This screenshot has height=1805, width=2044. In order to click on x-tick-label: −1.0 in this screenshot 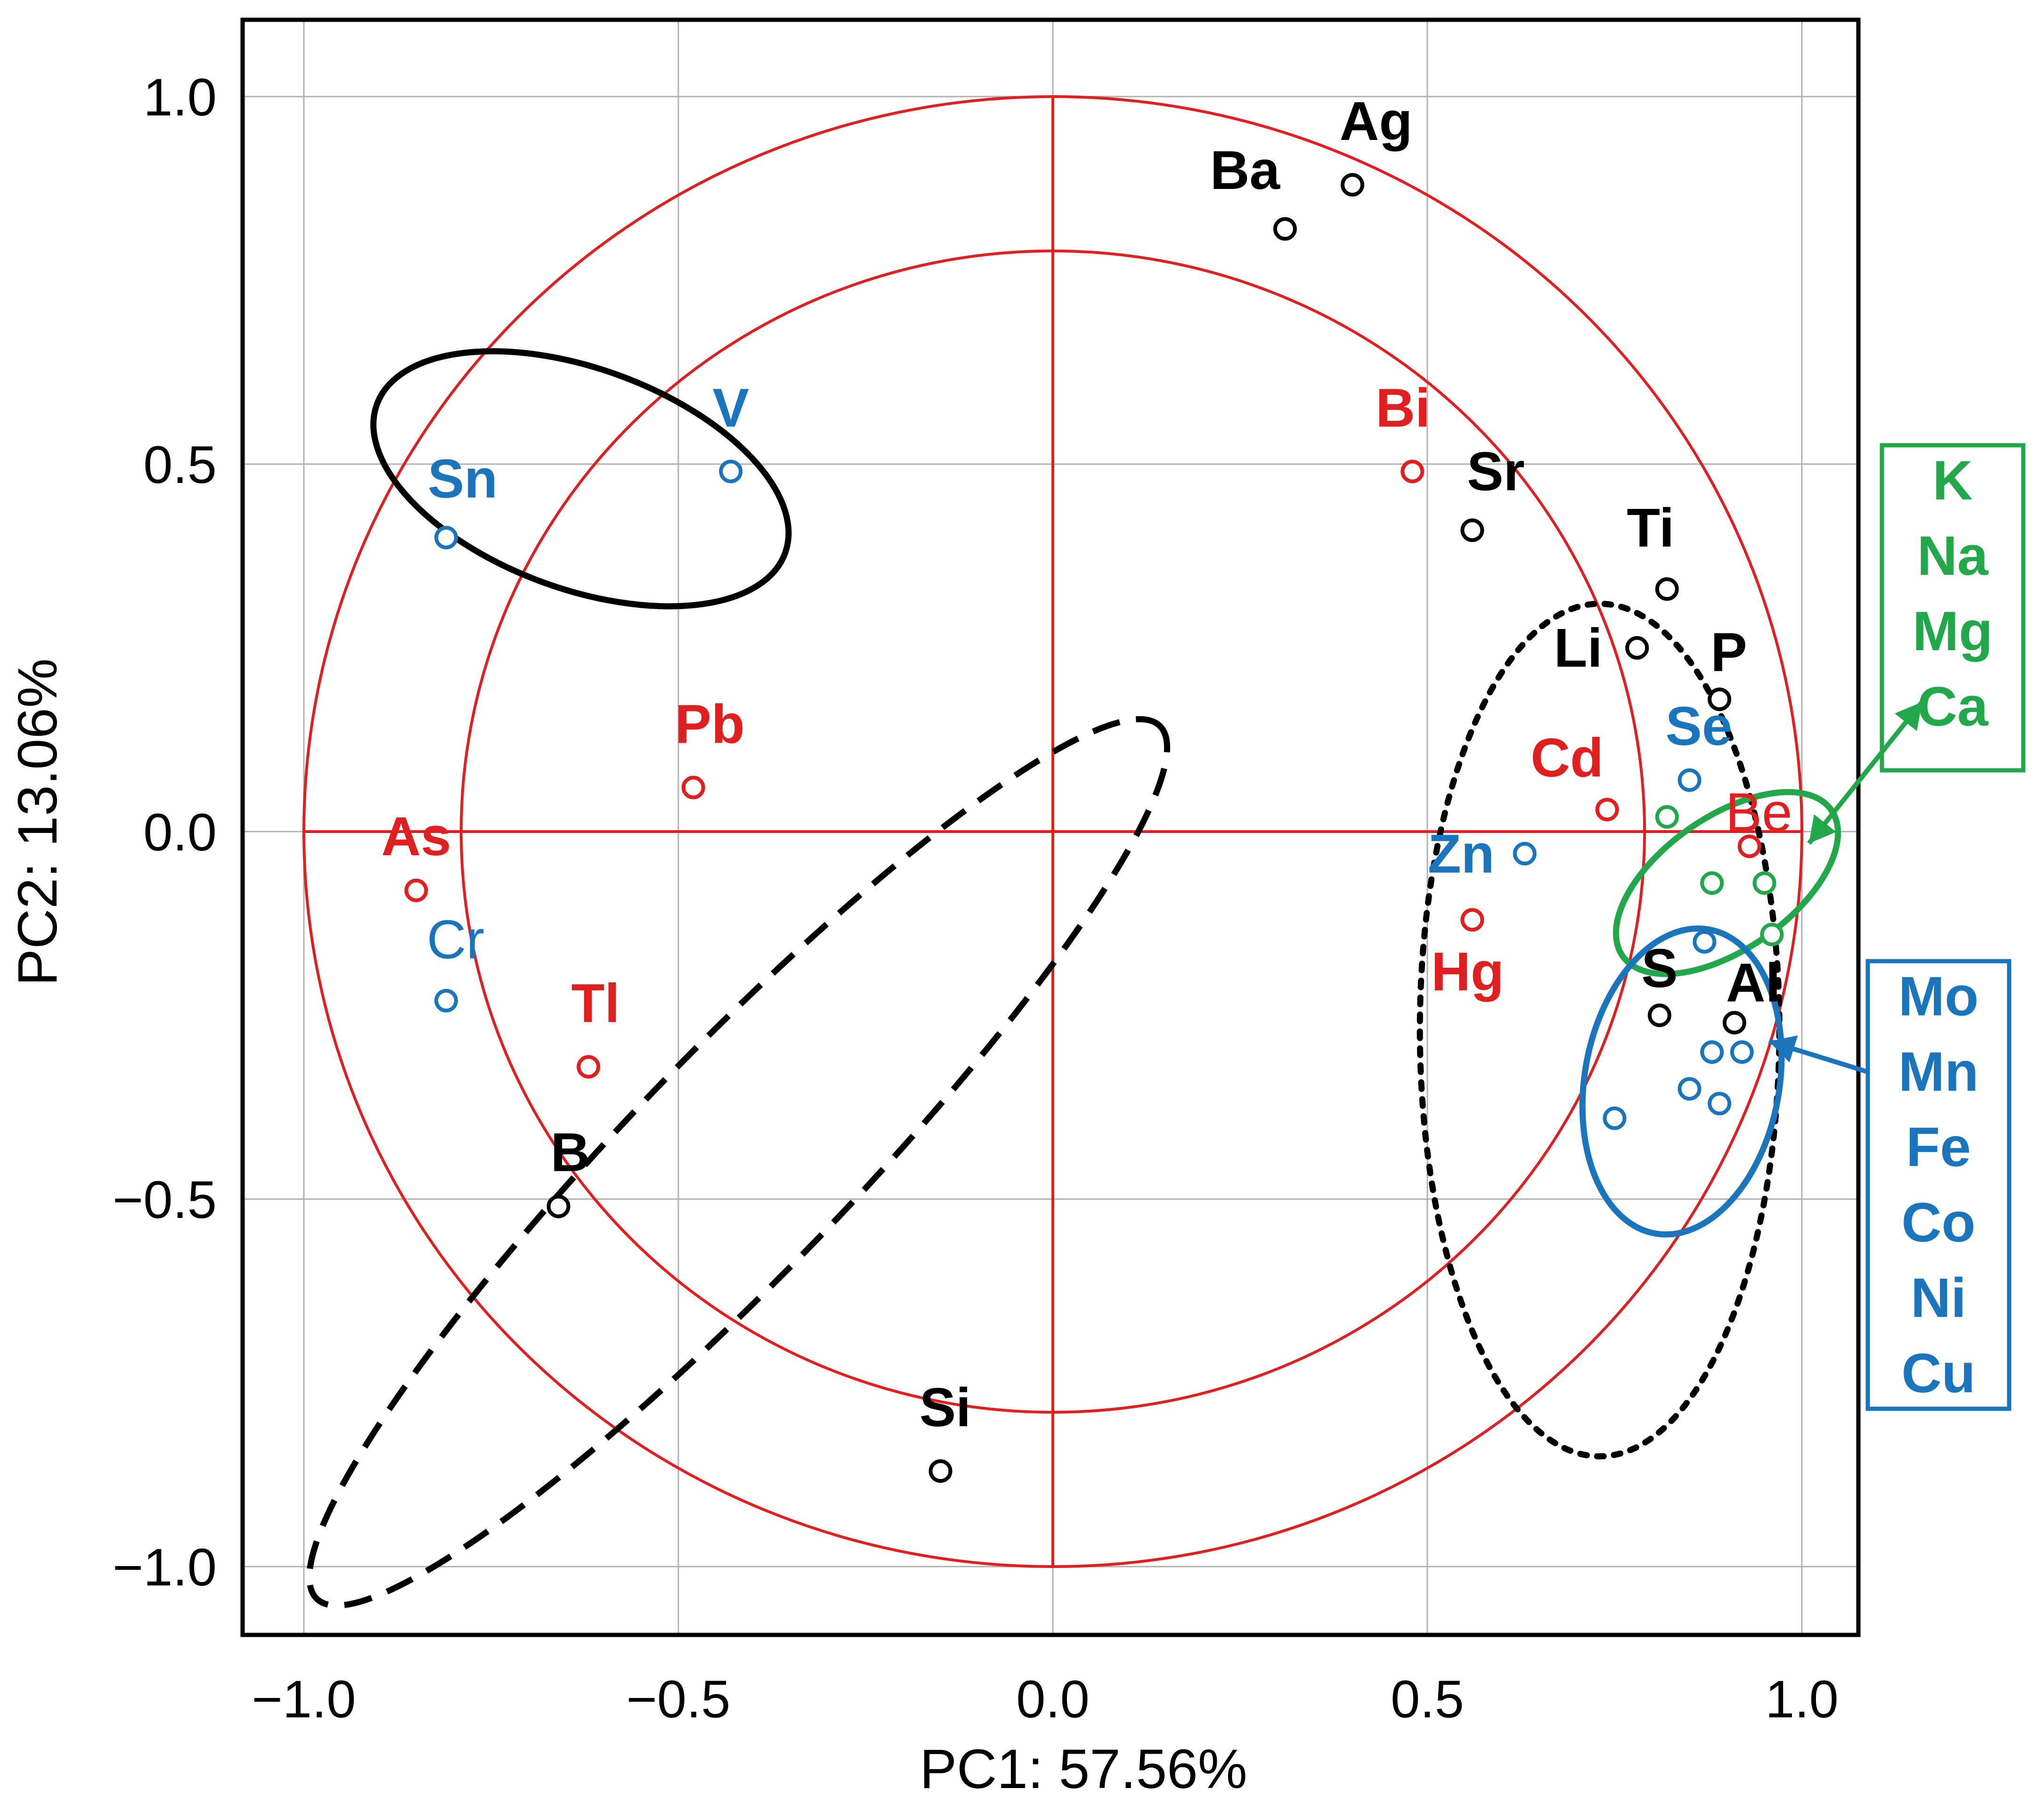, I will do `click(304, 1699)`.